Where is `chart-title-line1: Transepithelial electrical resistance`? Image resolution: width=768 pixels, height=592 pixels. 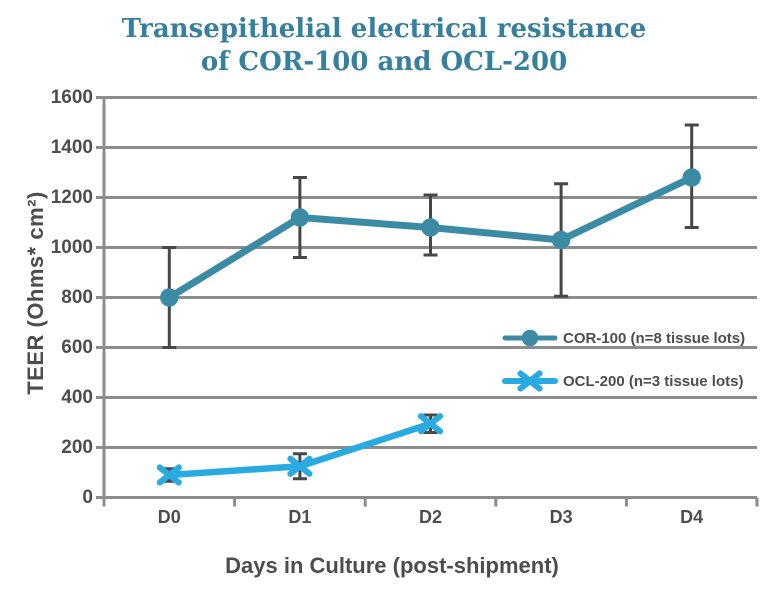 chart-title-line1: Transepithelial electrical resistance is located at coordinates (384, 29).